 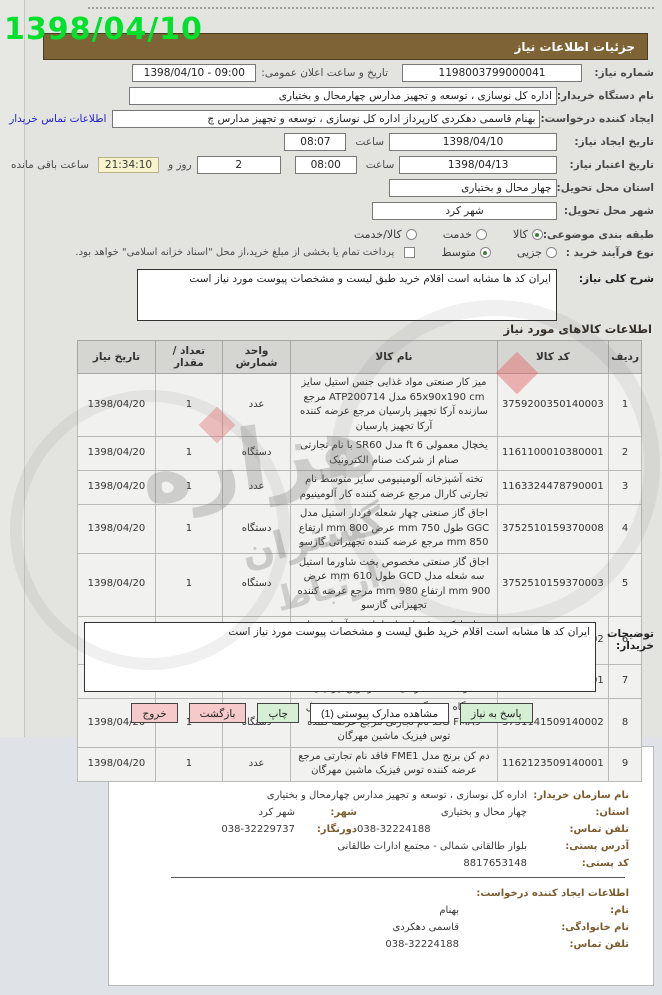 What do you see at coordinates (551, 252) in the screenshot?
I see `radio-jozii-icon` at bounding box center [551, 252].